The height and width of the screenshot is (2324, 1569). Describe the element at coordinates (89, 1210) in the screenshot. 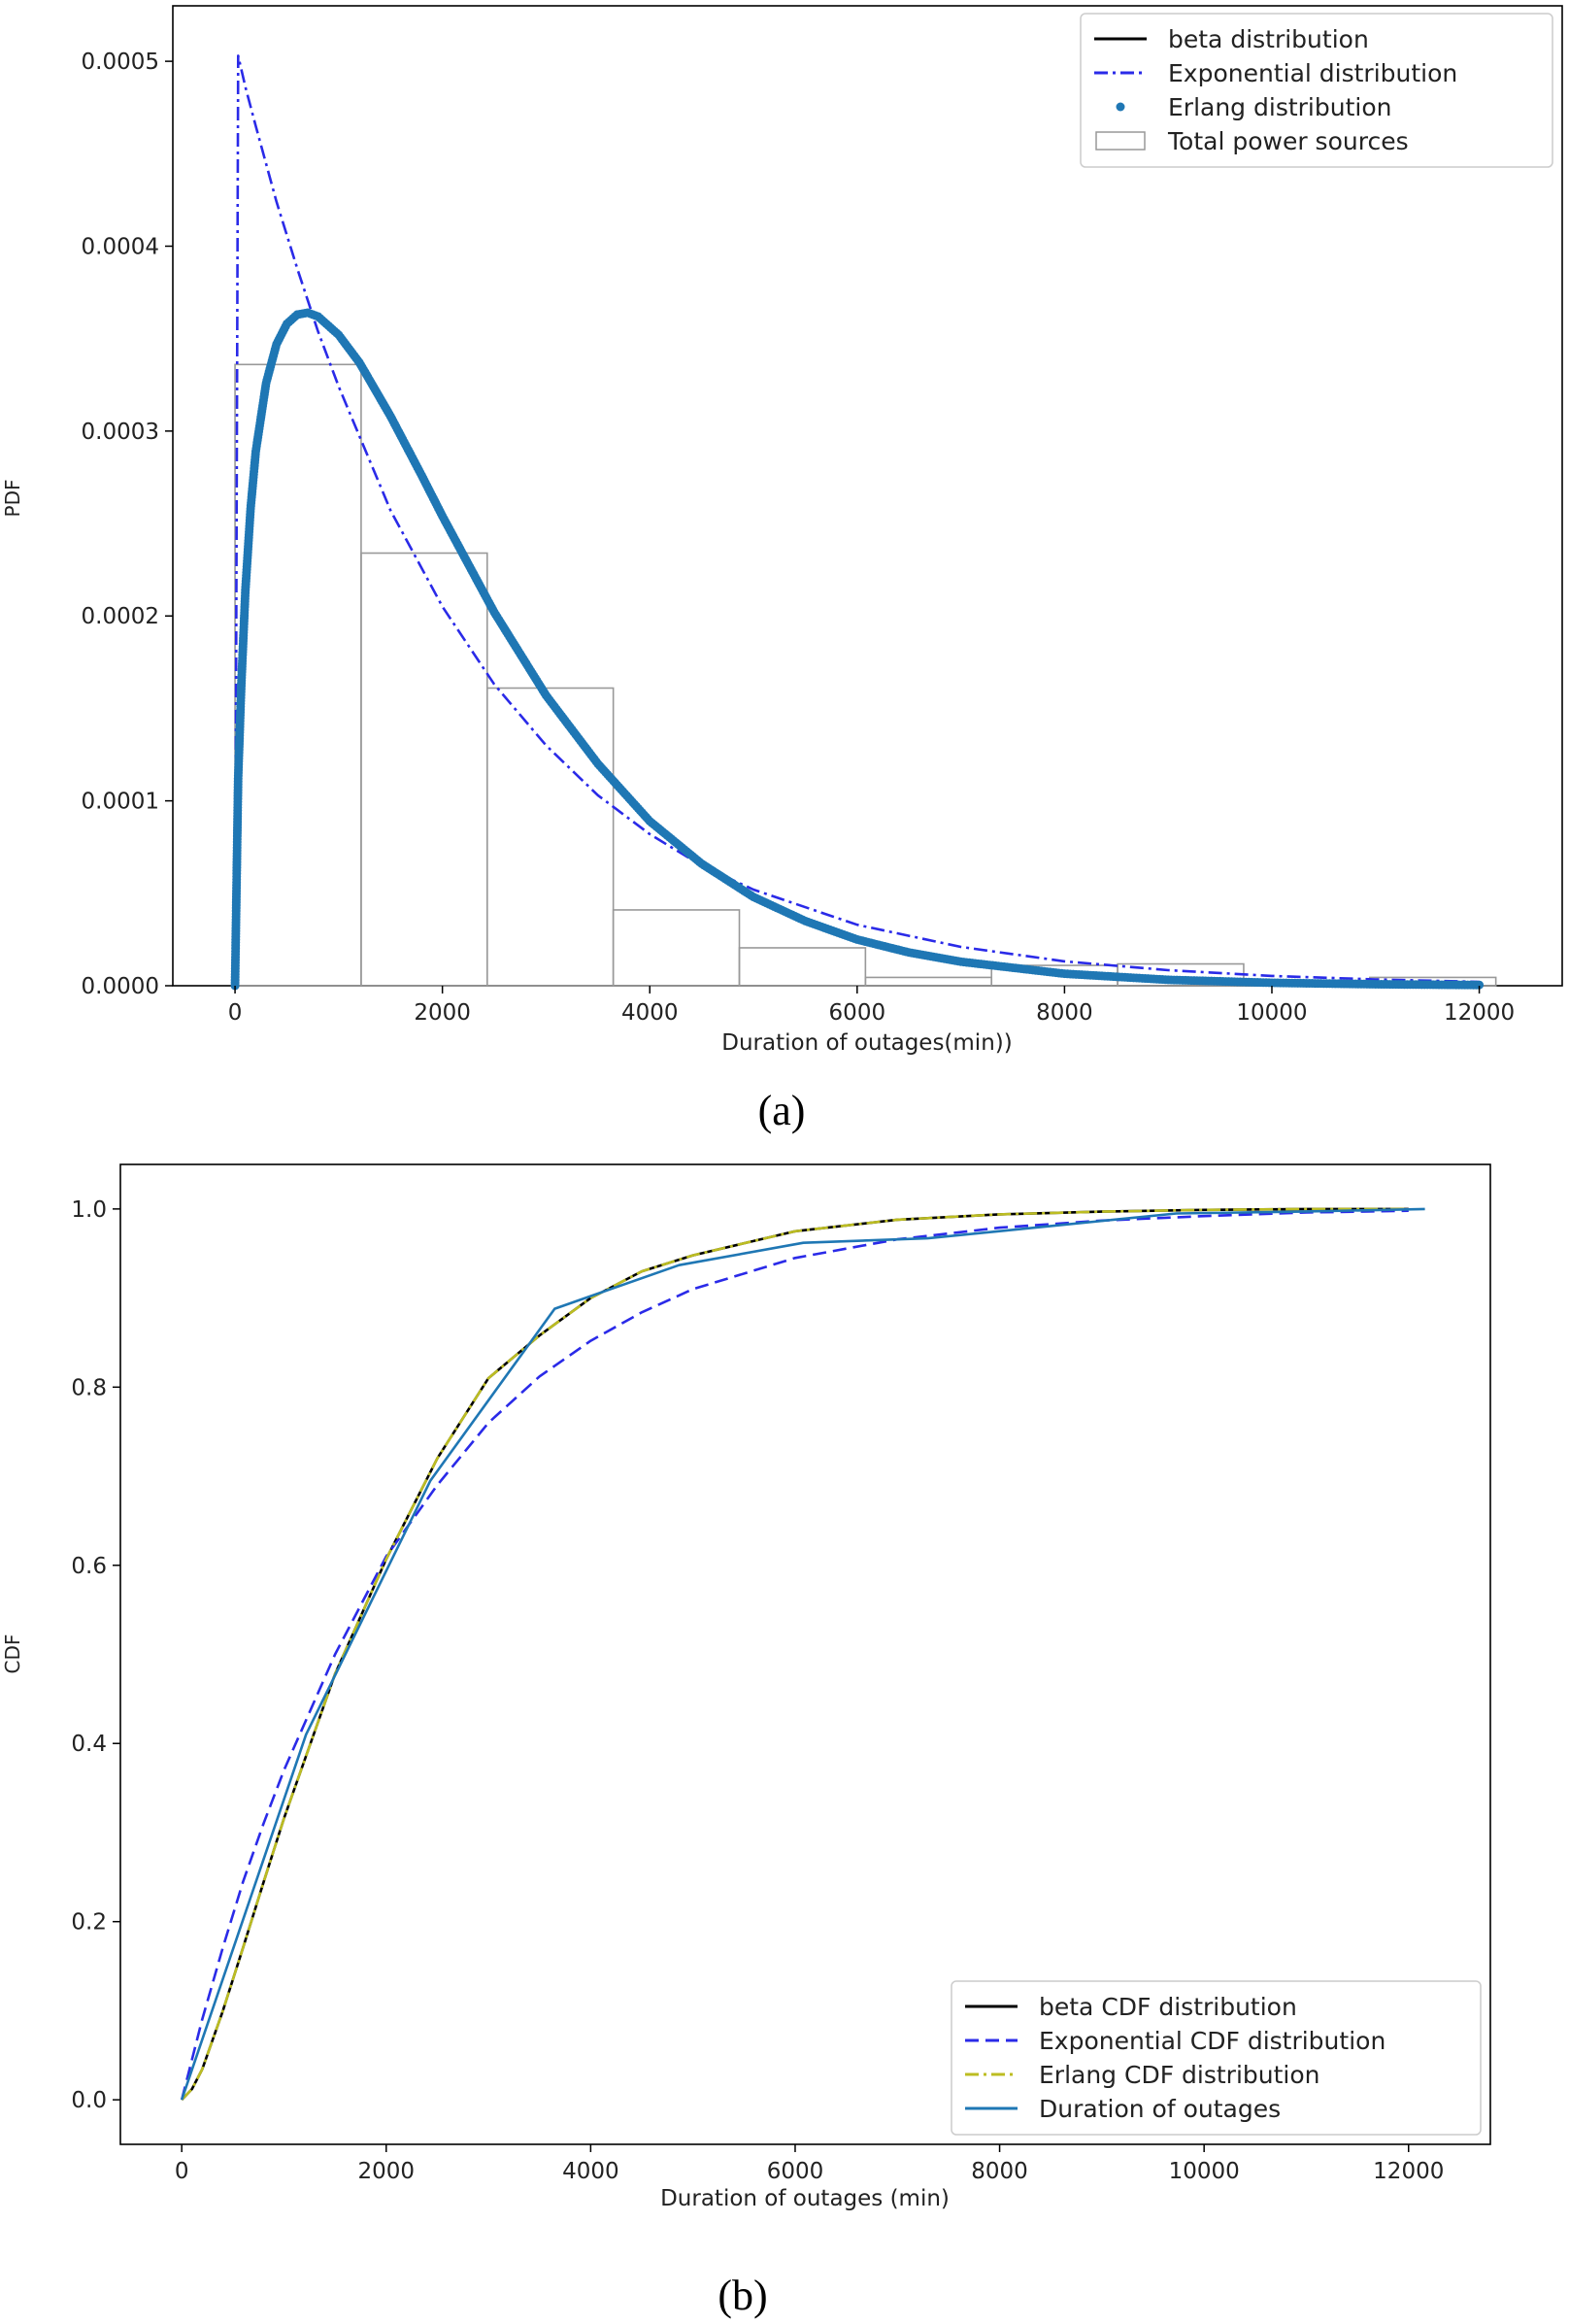

I see `y-tick-label: 1.0` at that location.